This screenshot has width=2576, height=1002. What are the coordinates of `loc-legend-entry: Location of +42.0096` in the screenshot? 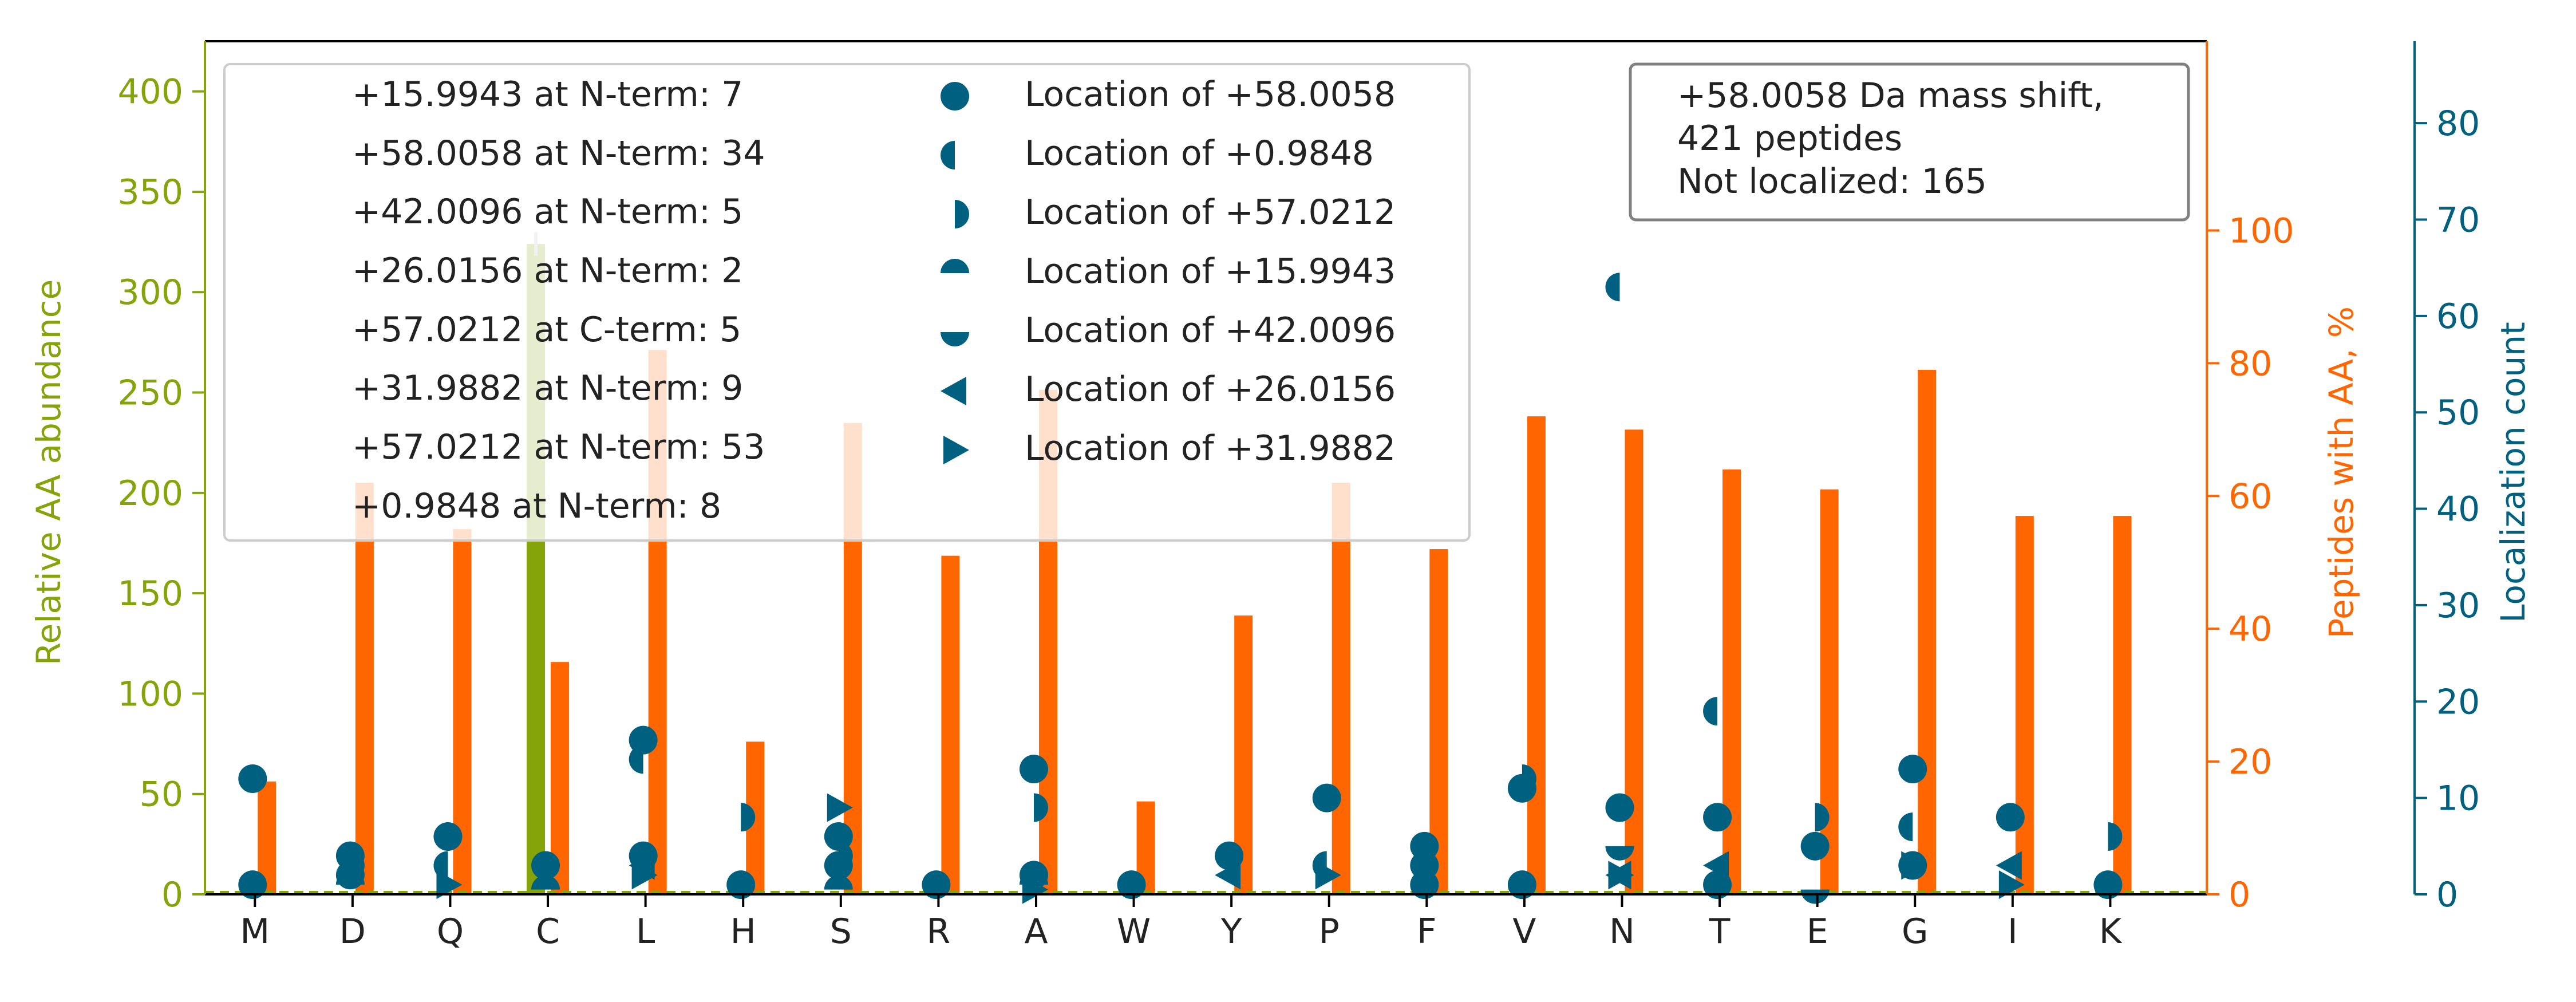 It's located at (1210, 330).